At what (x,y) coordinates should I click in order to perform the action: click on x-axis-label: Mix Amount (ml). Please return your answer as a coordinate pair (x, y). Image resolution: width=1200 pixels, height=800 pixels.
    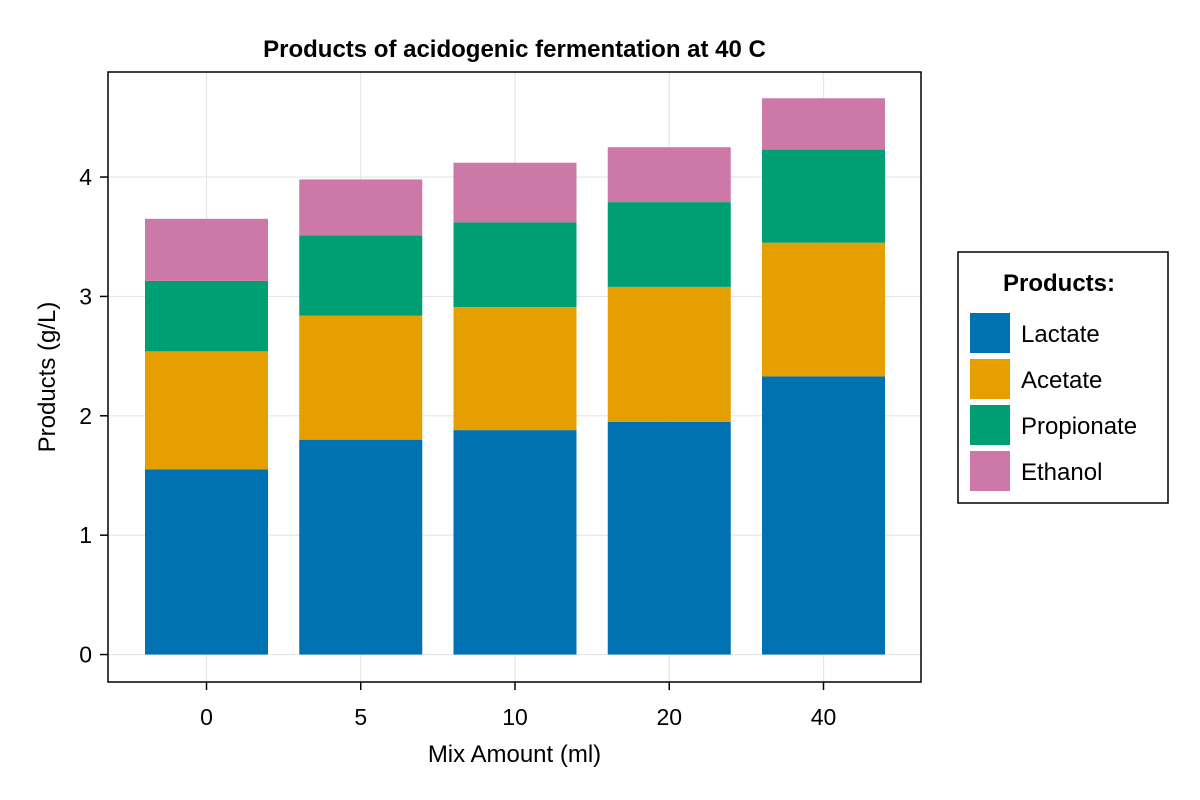
    Looking at the image, I should click on (514, 754).